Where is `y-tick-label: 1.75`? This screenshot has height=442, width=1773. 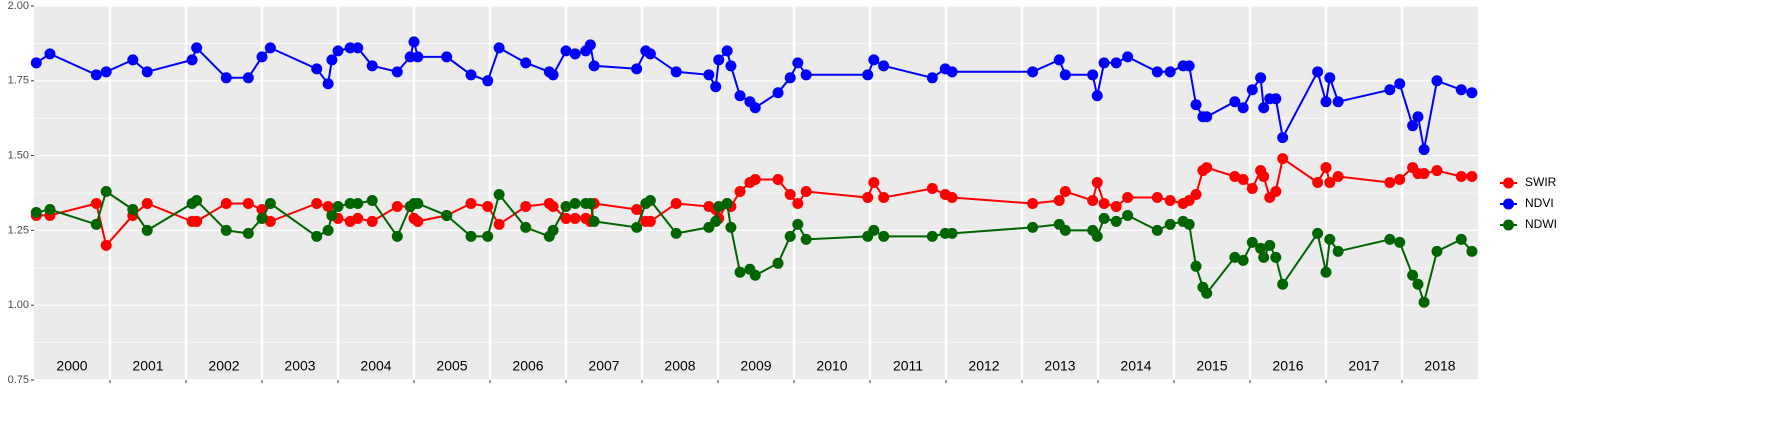
y-tick-label: 1.75 is located at coordinates (18, 81).